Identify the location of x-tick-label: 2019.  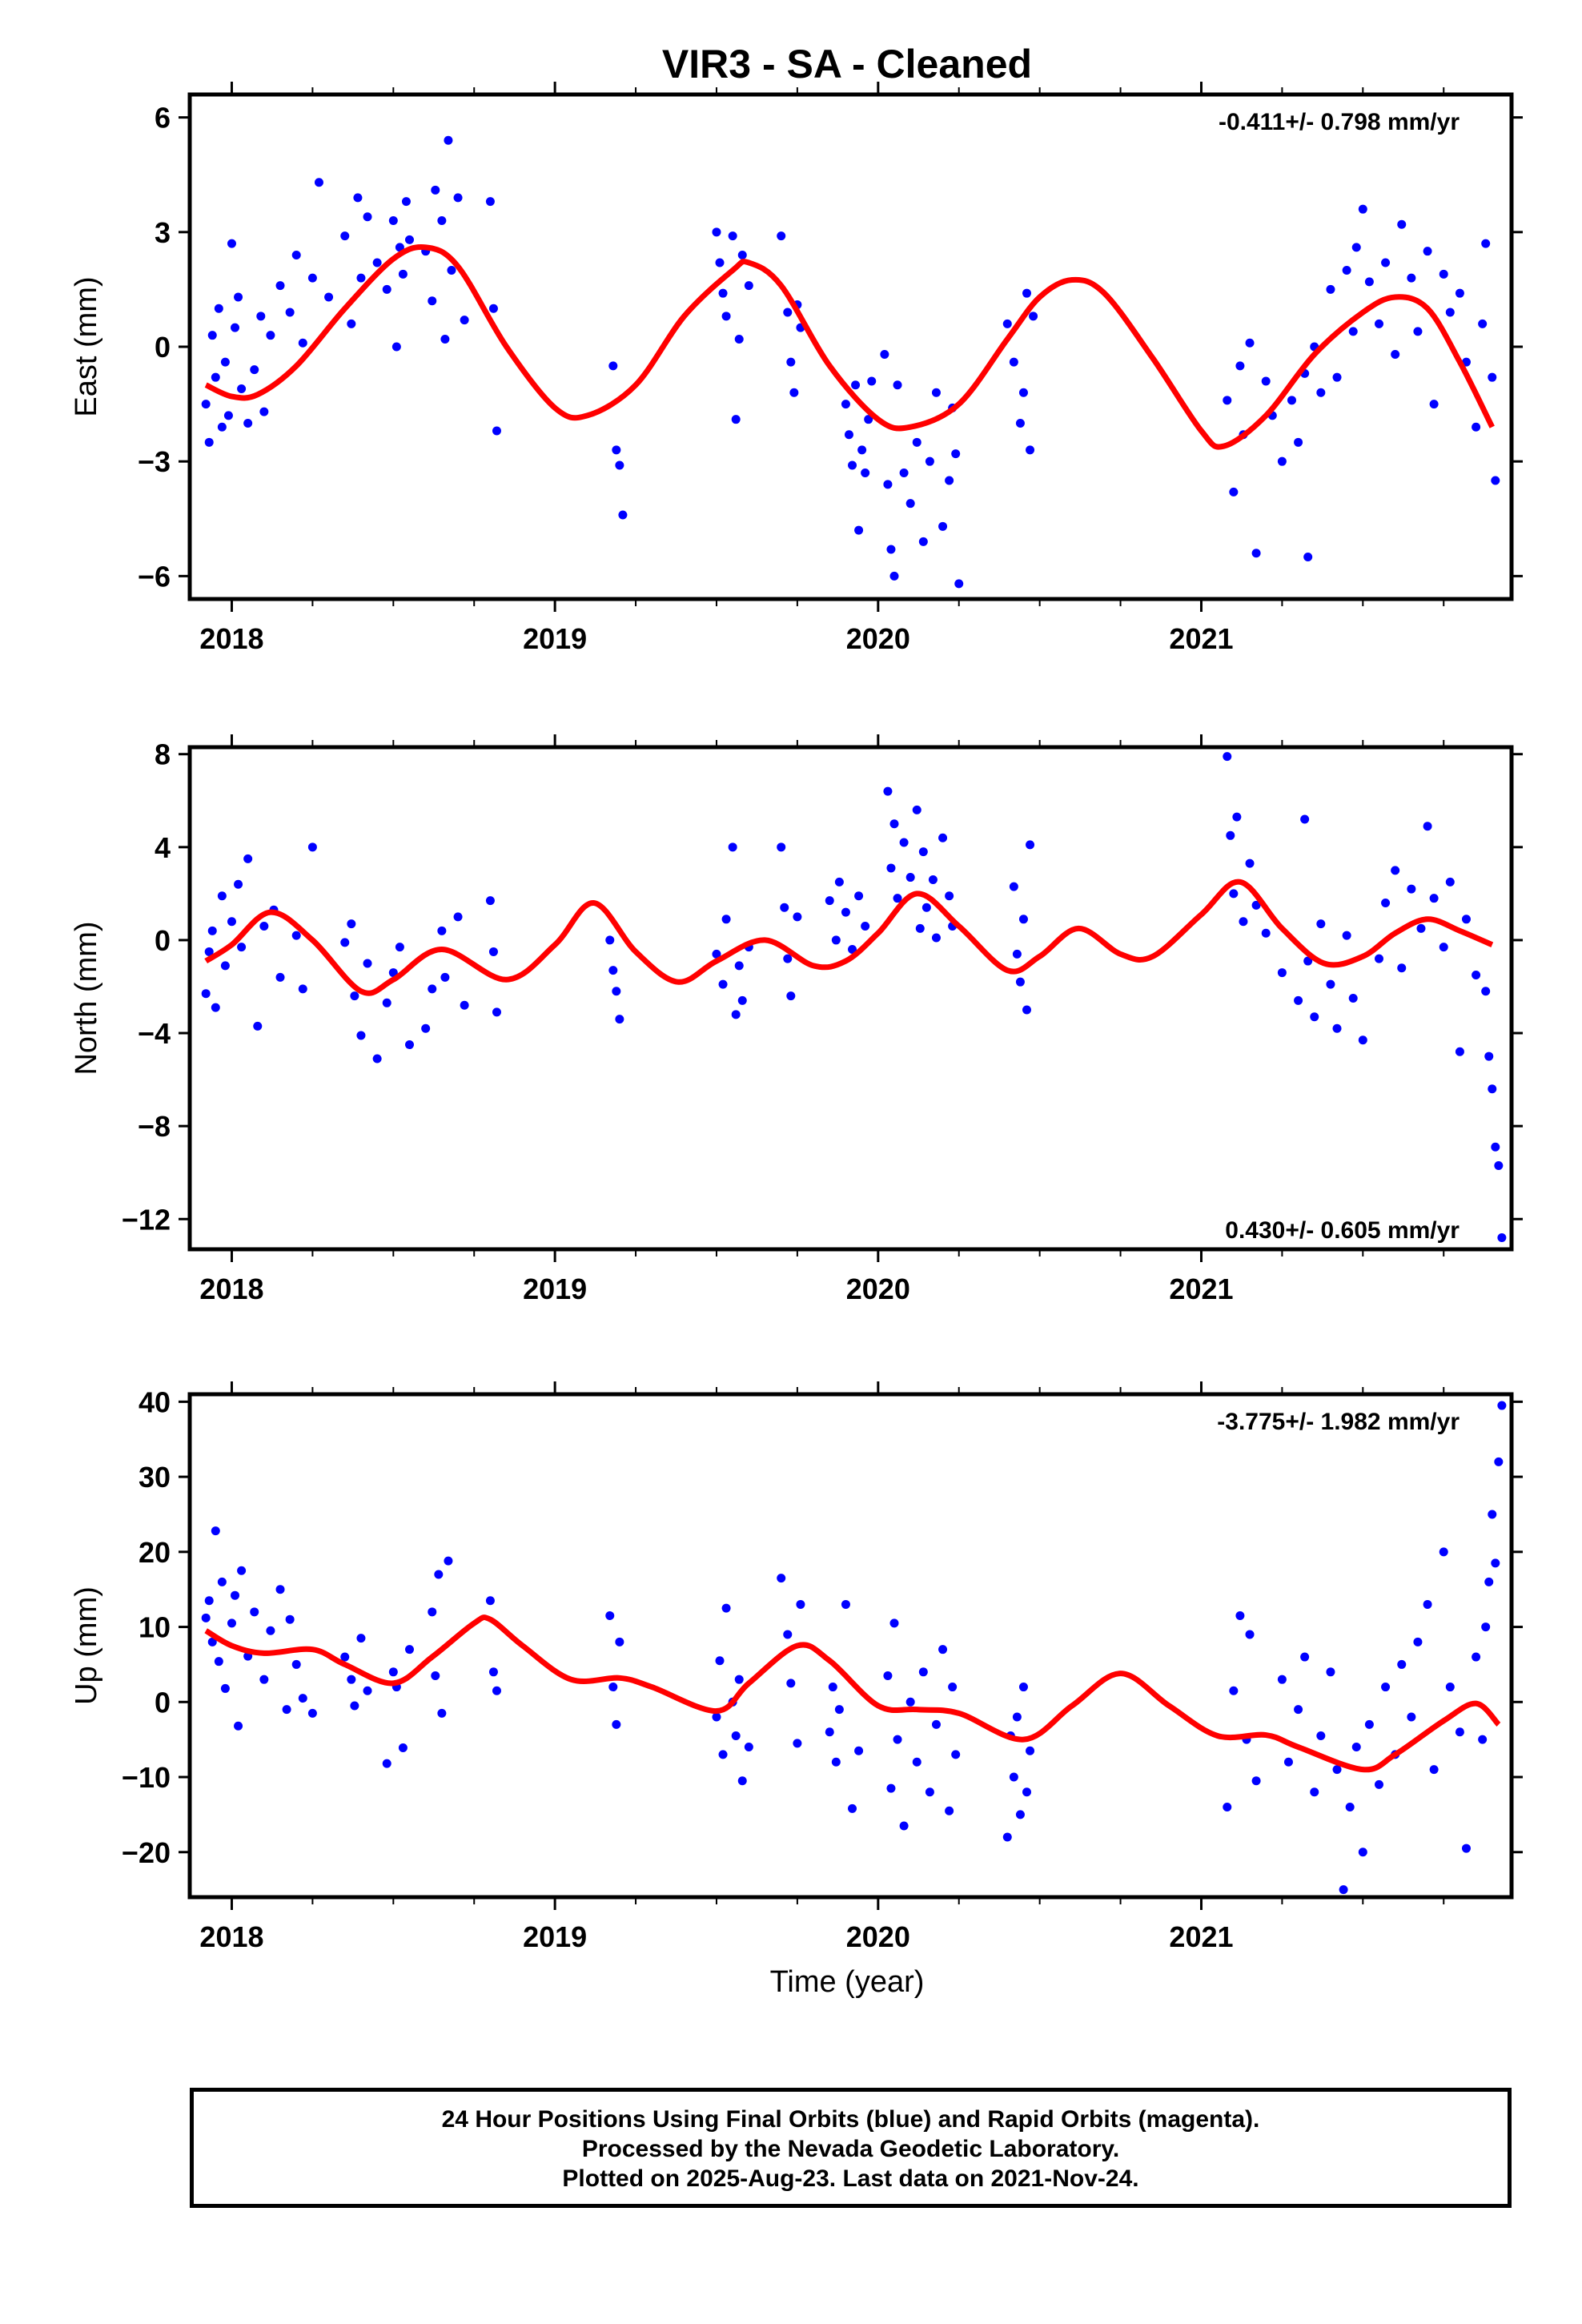
(555, 638).